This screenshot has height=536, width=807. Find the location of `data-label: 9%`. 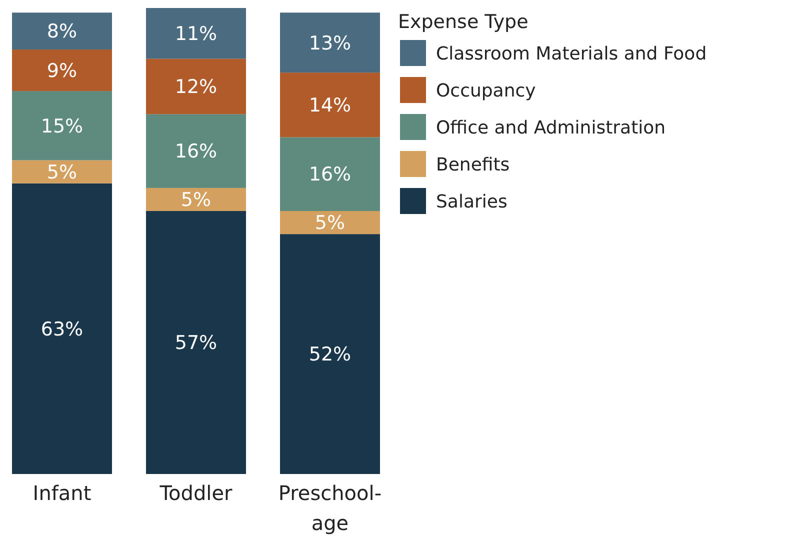

data-label: 9% is located at coordinates (62, 71).